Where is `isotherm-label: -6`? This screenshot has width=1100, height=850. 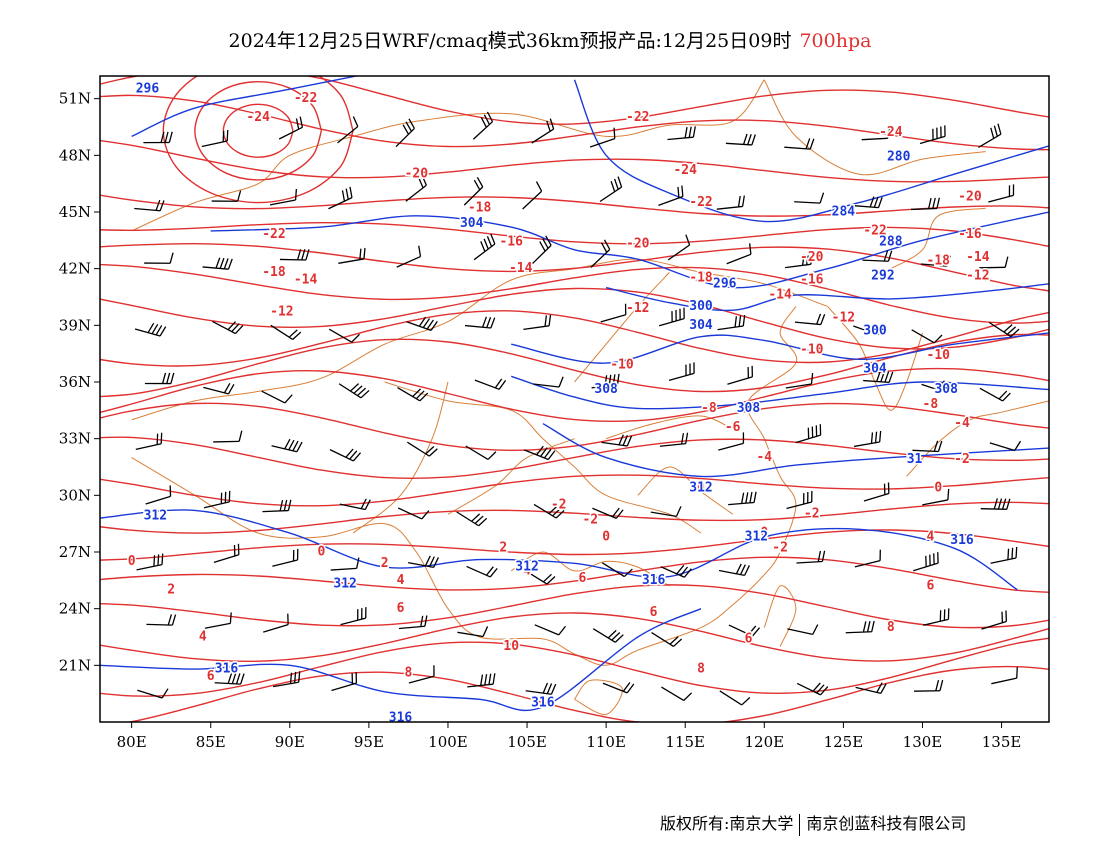 isotherm-label: -6 is located at coordinates (733, 427).